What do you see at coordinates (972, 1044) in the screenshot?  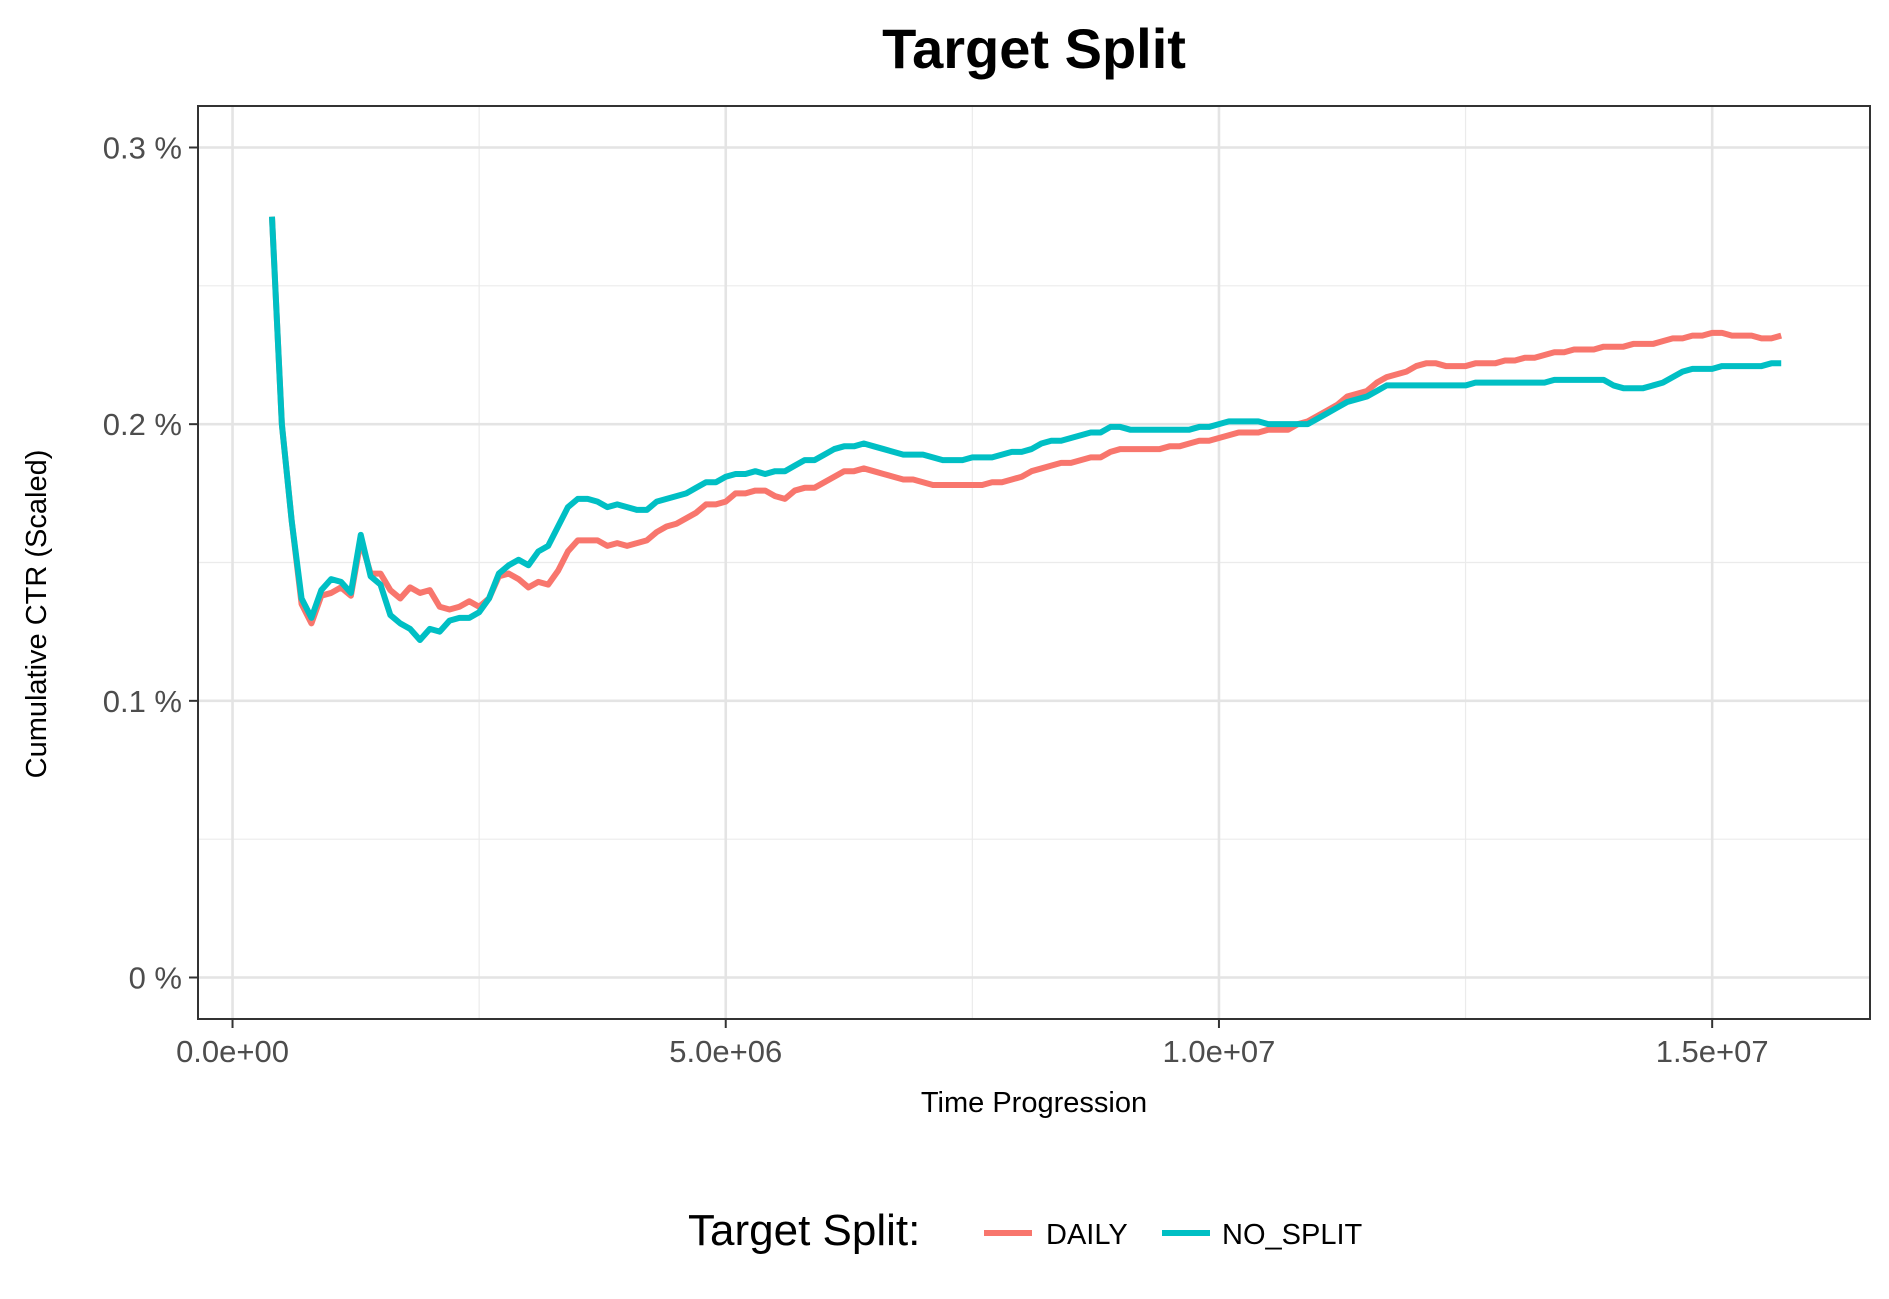 I see `x-axis: 0.0e+00 5.0e+06 1.0e+07 1.5e+07` at bounding box center [972, 1044].